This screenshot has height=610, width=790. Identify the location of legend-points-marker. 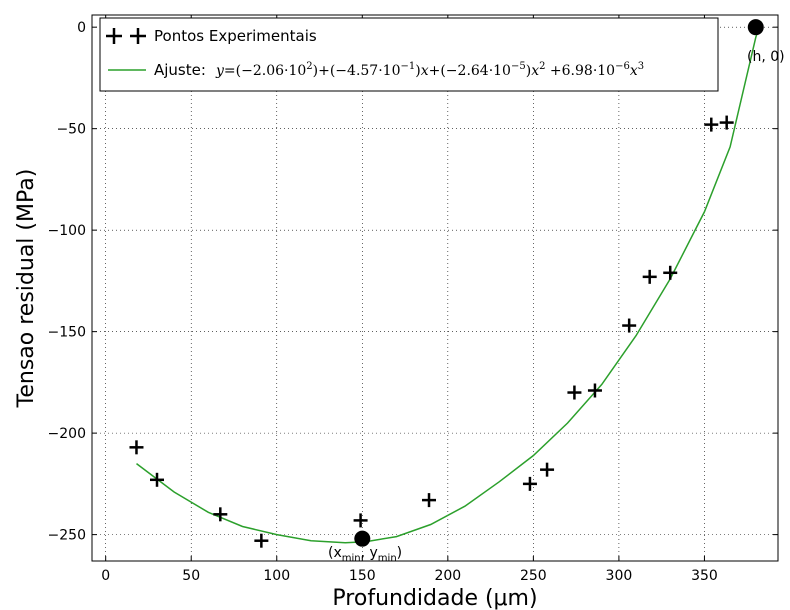
(126, 36).